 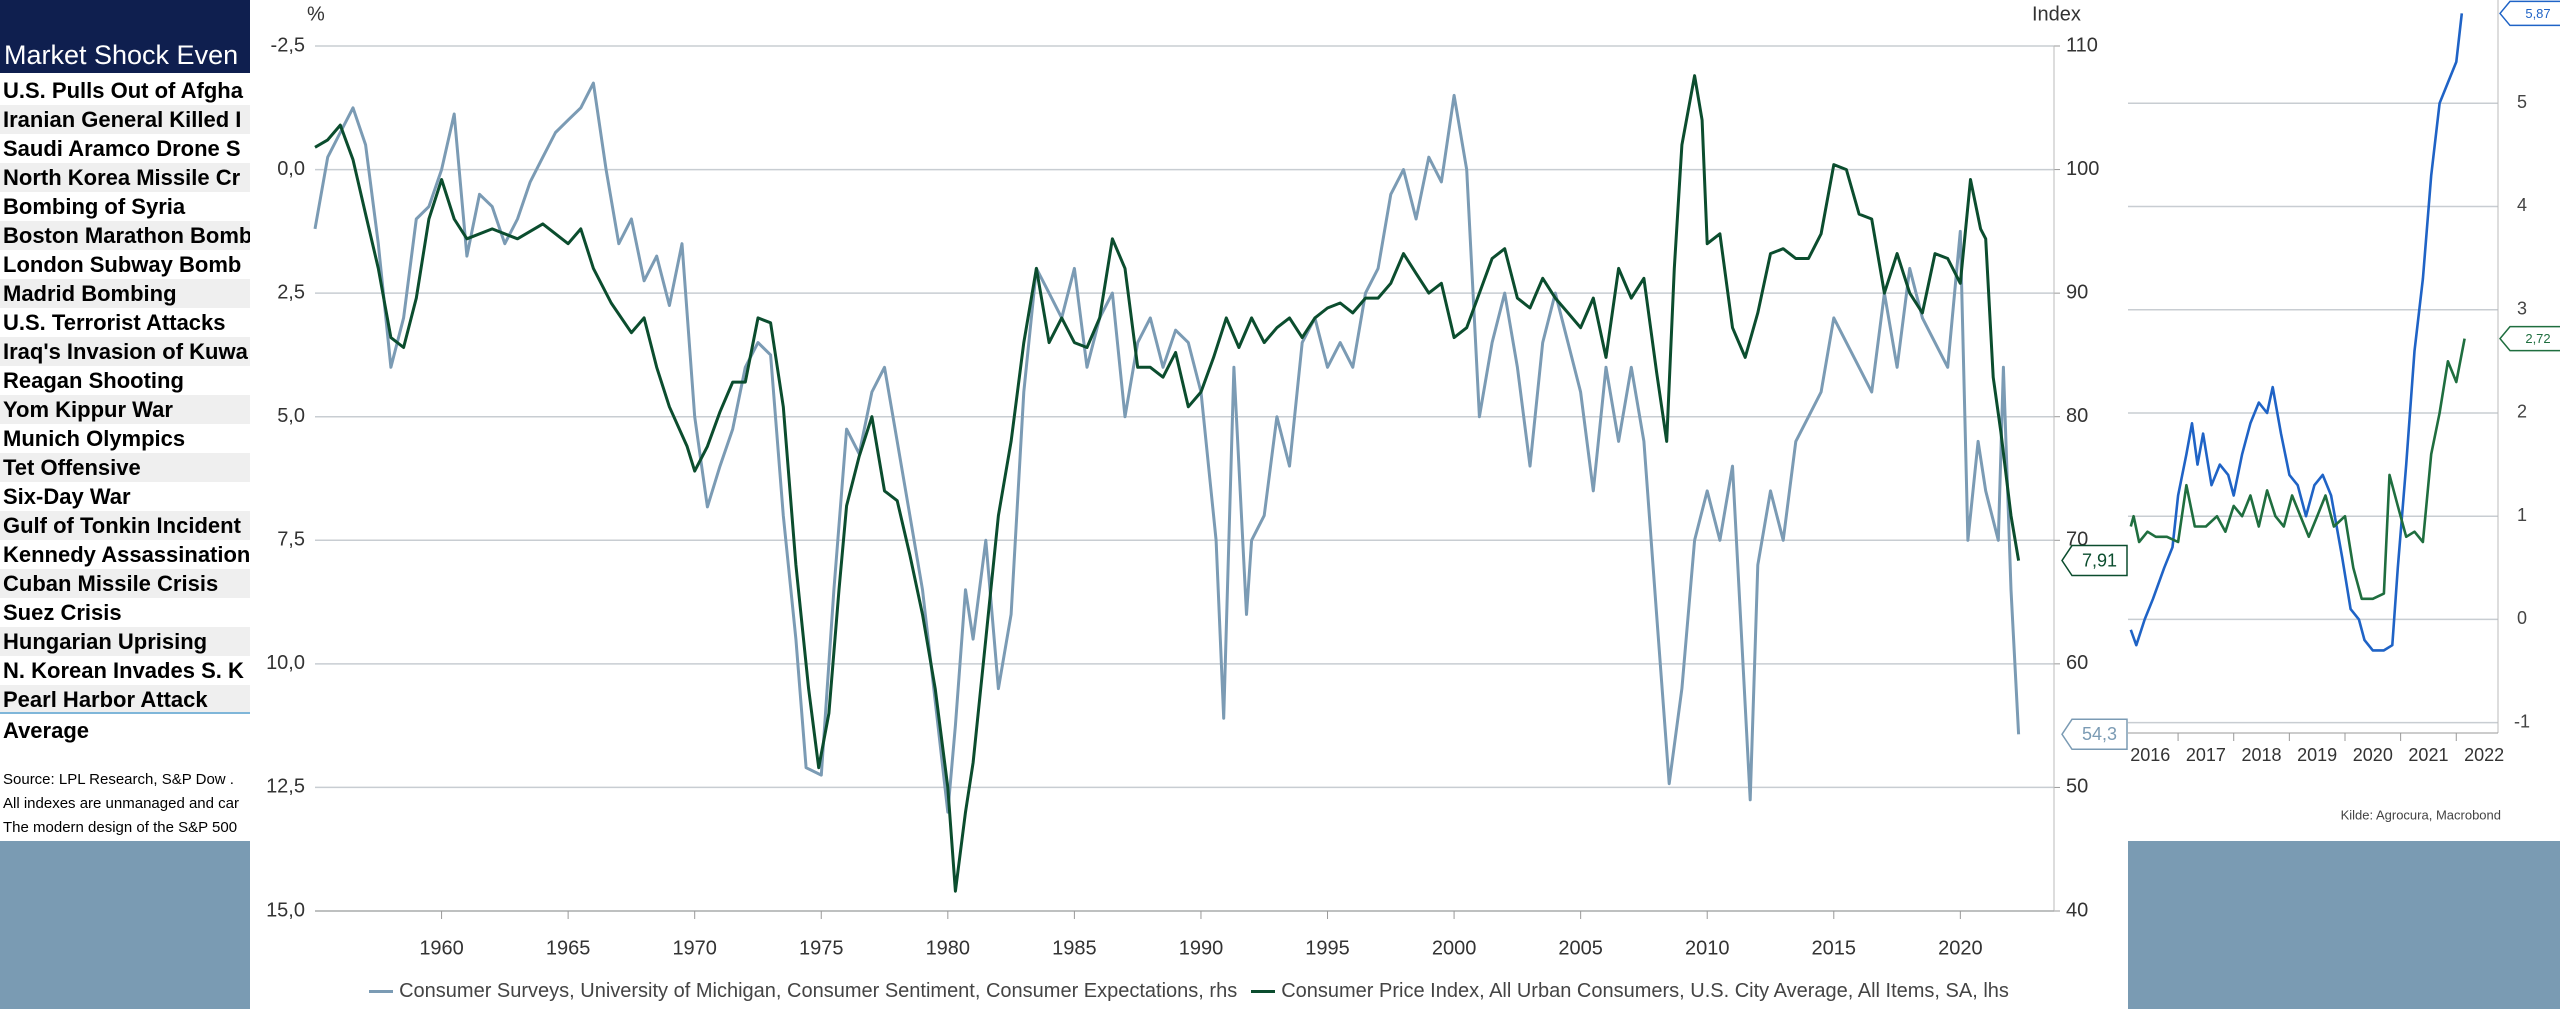 I want to click on table-row: Yom Kippur War, so click(x=125, y=409).